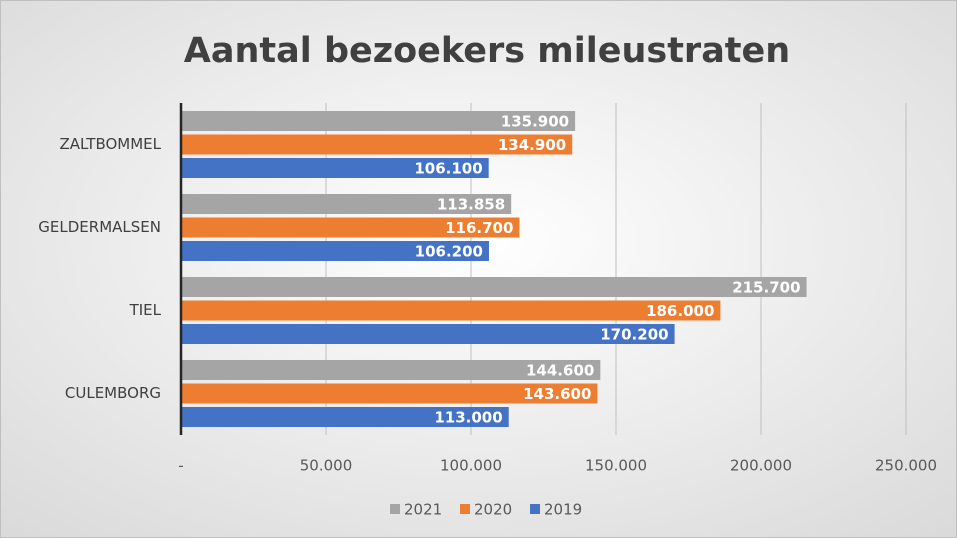  I want to click on data-label: 113.858, so click(471, 205).